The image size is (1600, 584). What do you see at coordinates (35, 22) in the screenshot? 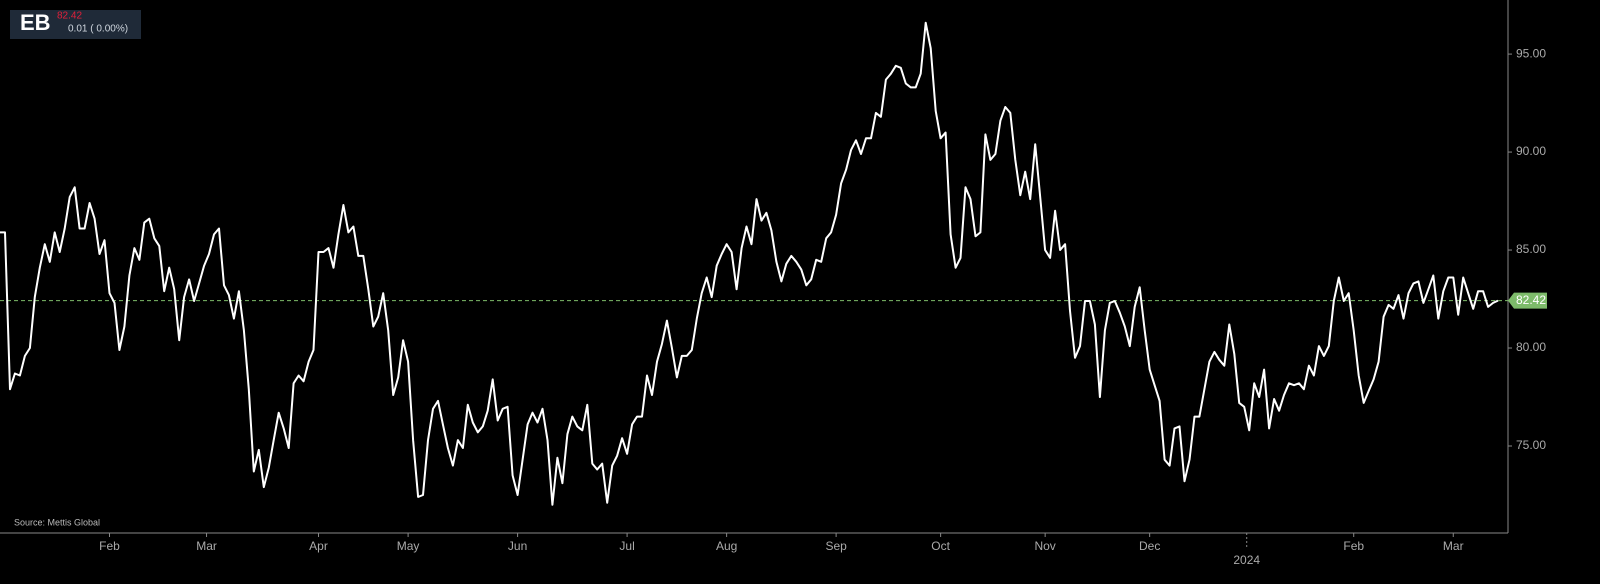
I see `ticker-symbol: EB` at bounding box center [35, 22].